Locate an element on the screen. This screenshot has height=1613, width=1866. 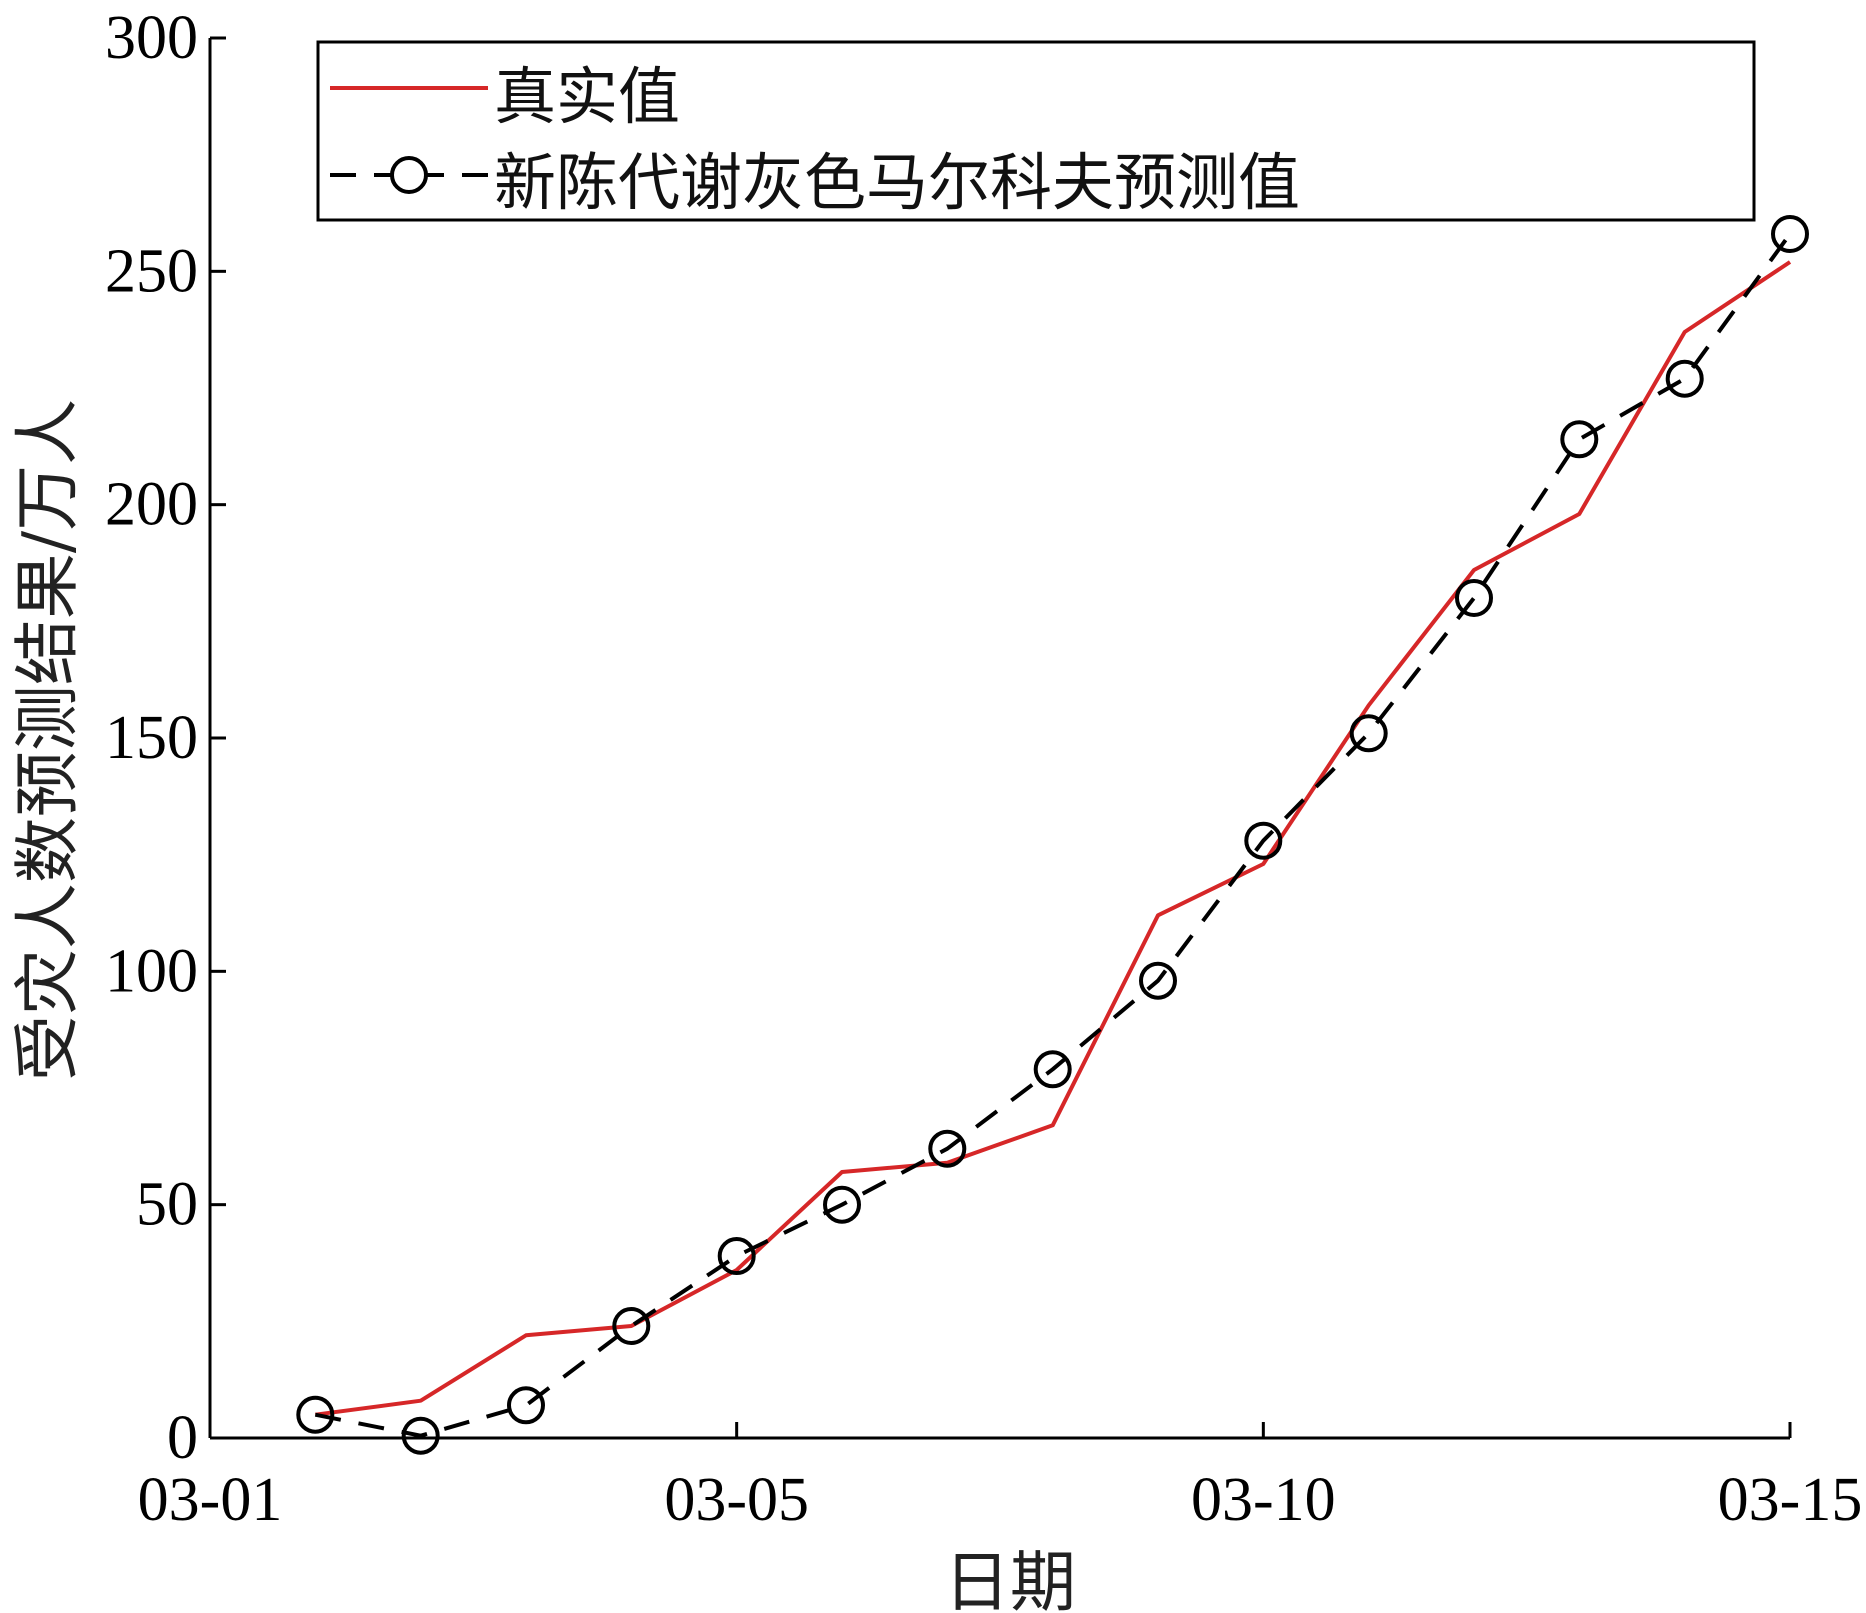
legend-label-actual: 真实值 is located at coordinates (587, 96).